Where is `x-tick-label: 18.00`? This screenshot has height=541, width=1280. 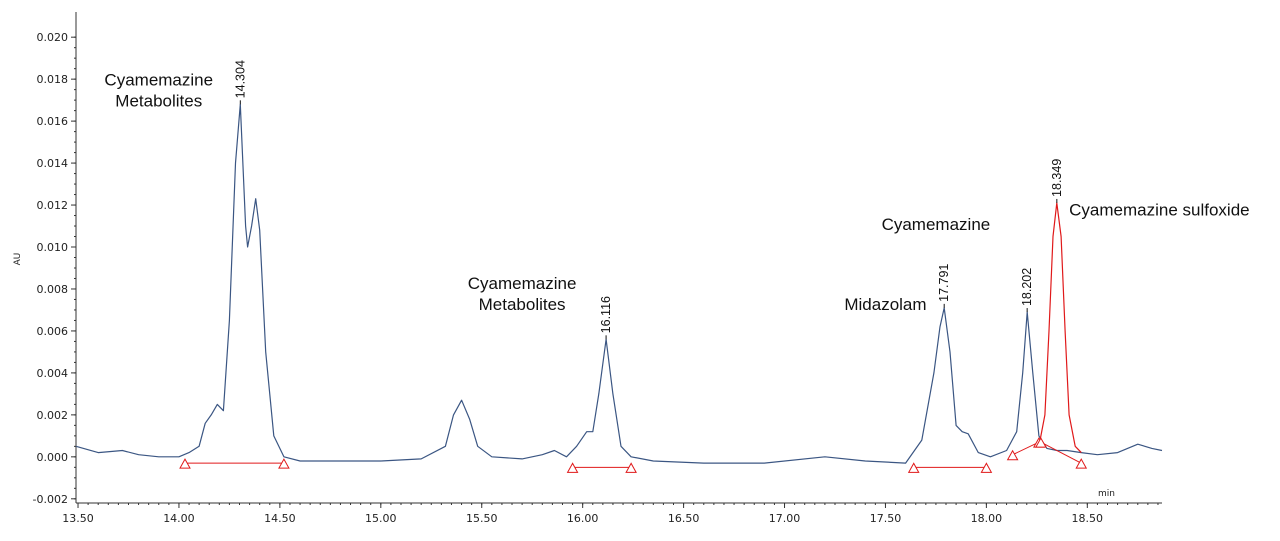
x-tick-label: 18.00 is located at coordinates (987, 518).